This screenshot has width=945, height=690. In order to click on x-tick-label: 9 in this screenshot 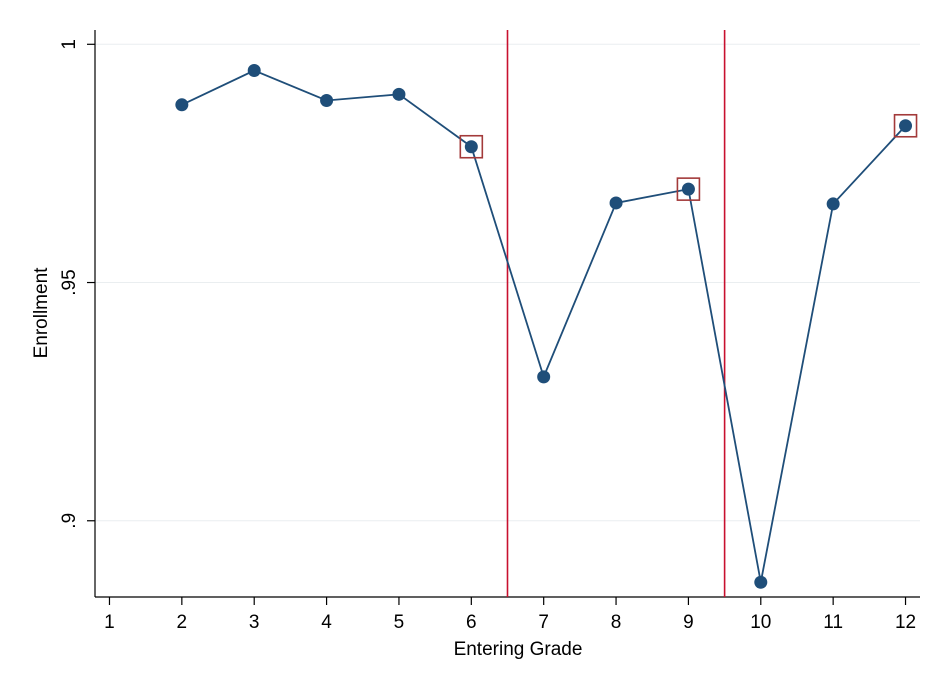, I will do `click(688, 622)`.